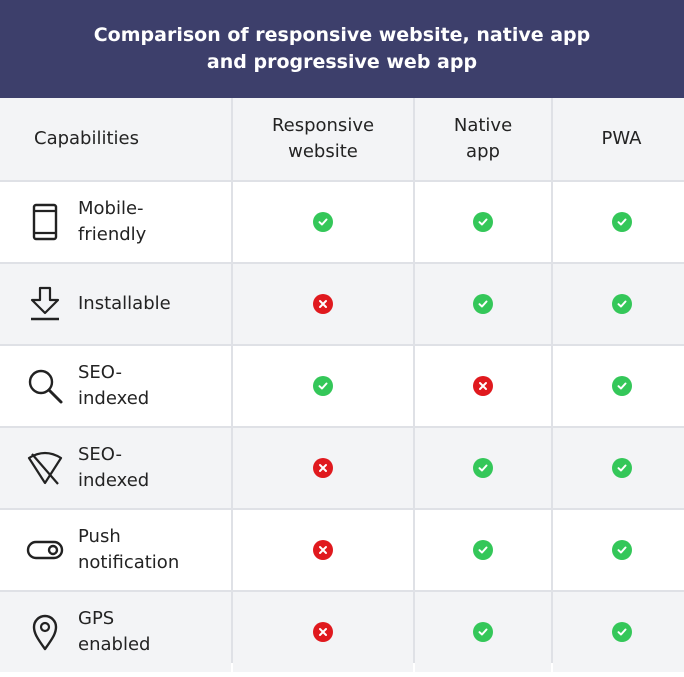  I want to click on mobile-phone-icon, so click(45, 222).